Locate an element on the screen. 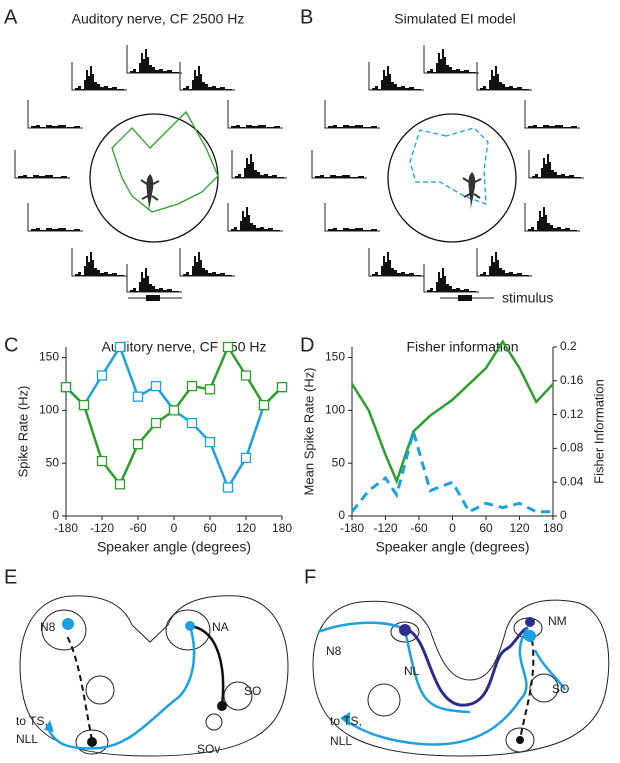 The width and height of the screenshot is (620, 763). panel-f: F N8 NL NM SO to TS, NLL is located at coordinates (457, 661).